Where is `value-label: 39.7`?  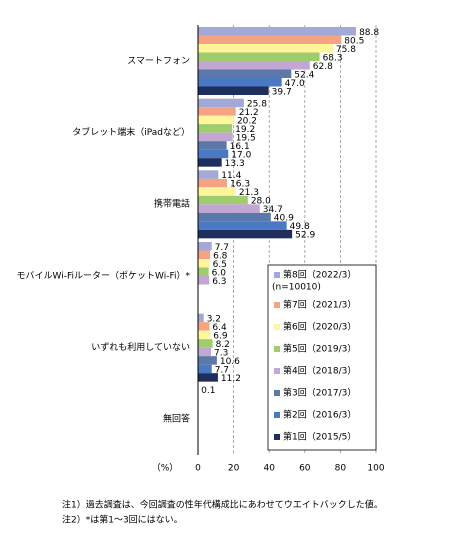
value-label: 39.7 is located at coordinates (282, 92).